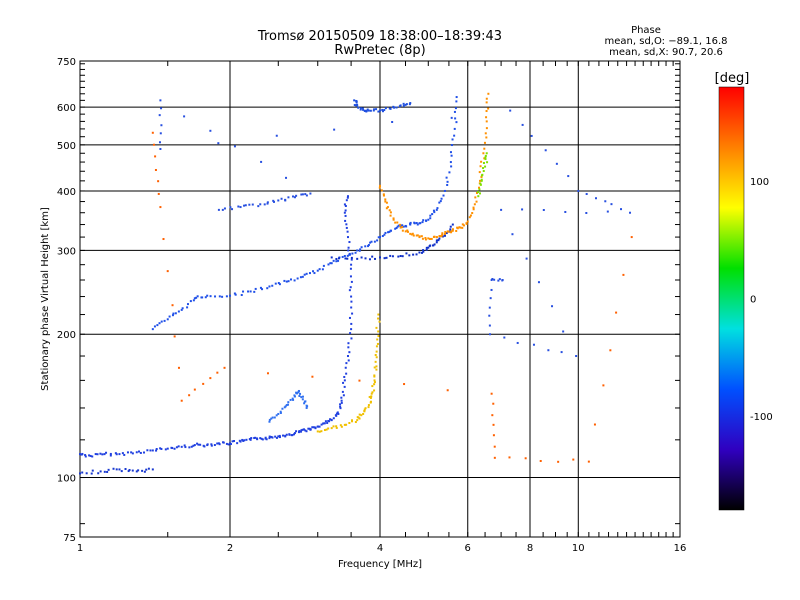 The height and width of the screenshot is (600, 800). Describe the element at coordinates (753, 300) in the screenshot. I see `colorbar-tick-label: 0` at that location.